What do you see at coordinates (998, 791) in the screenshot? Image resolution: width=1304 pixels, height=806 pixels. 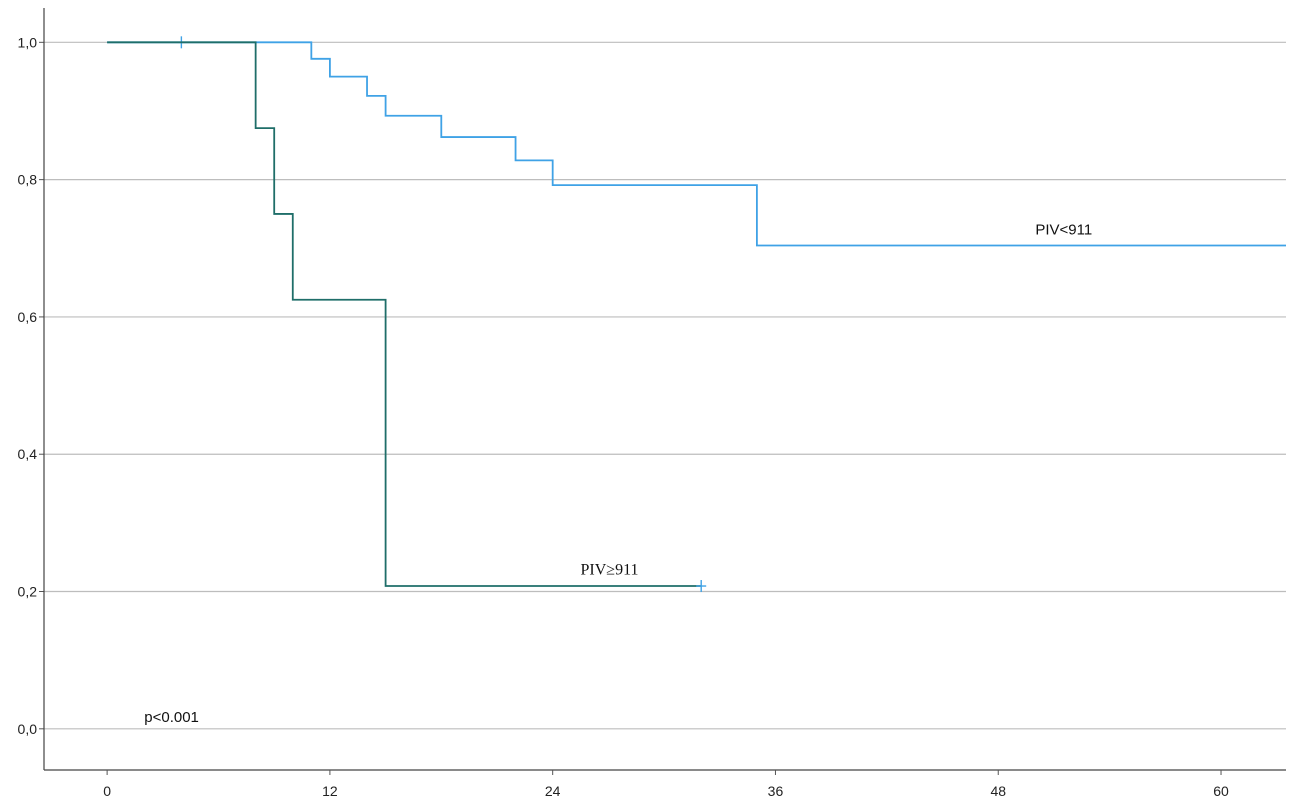 I see `x-tick-label: 48` at bounding box center [998, 791].